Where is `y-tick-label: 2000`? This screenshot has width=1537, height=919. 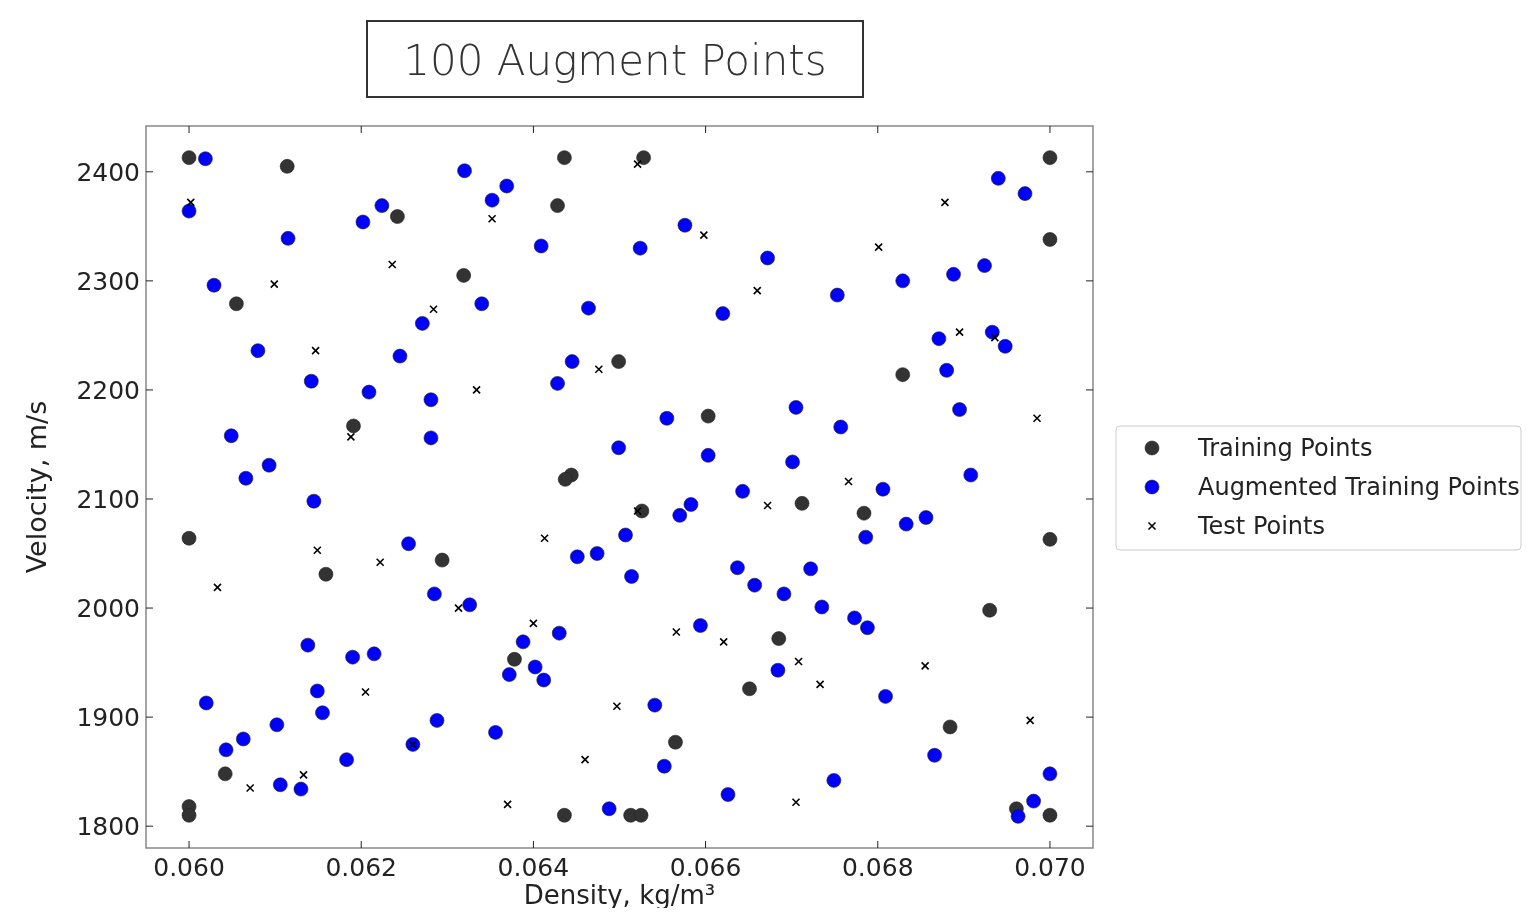
y-tick-label: 2000 is located at coordinates (108, 609).